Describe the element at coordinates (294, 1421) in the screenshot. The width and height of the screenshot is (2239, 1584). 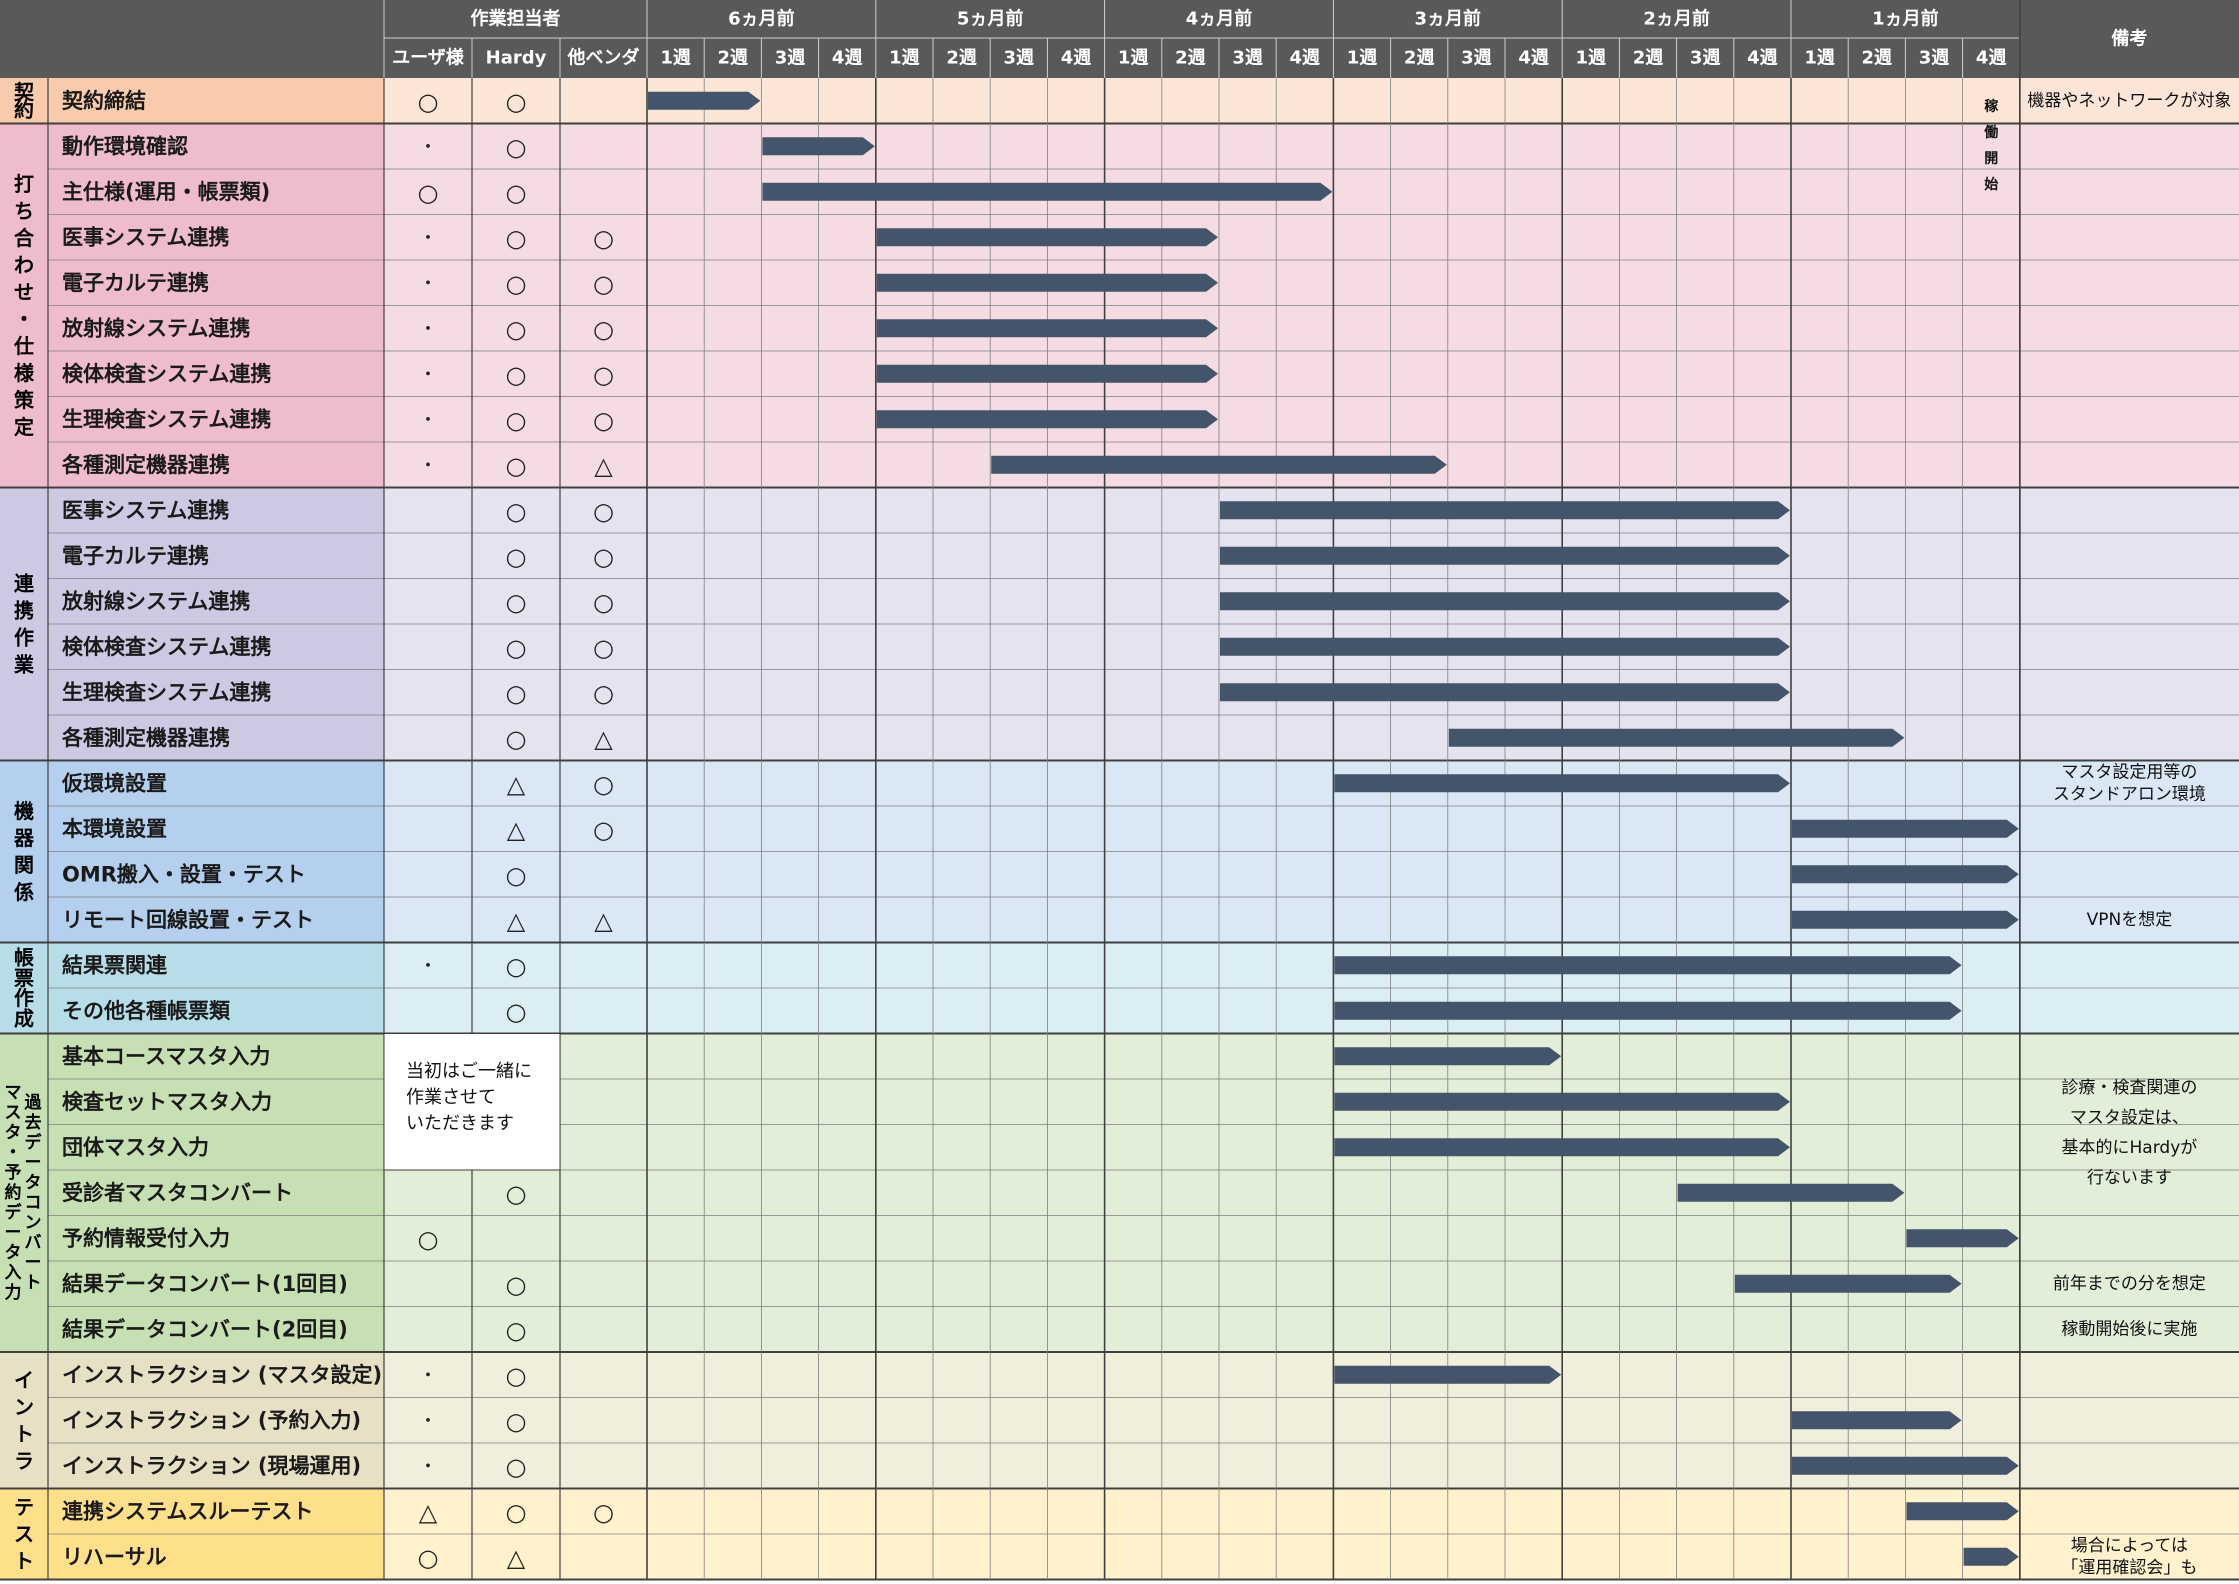
I see `table-row: インストラクション (予約入力) ・ ○` at that location.